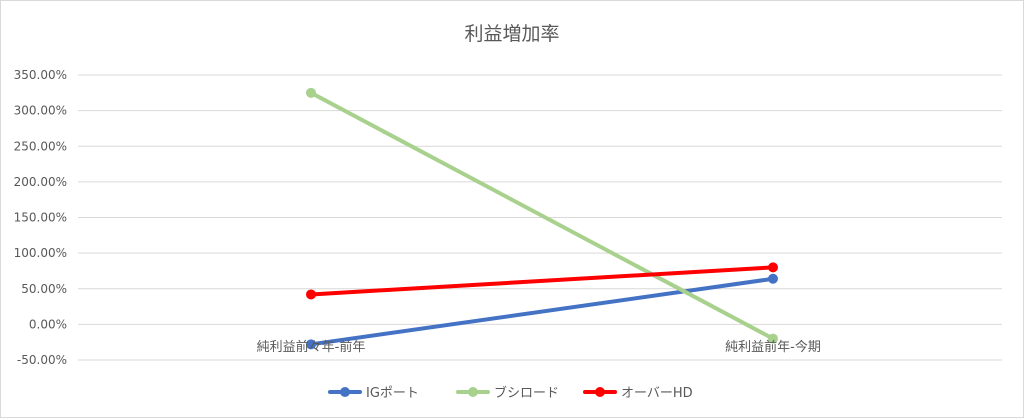  What do you see at coordinates (40, 111) in the screenshot?
I see `y-tick-label: 300.00%` at bounding box center [40, 111].